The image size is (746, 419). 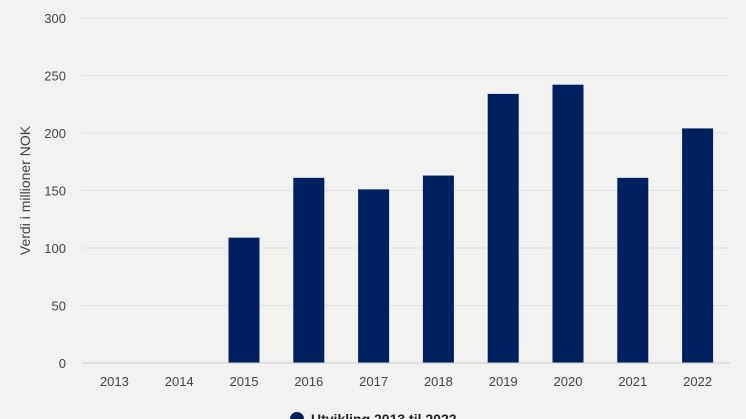 What do you see at coordinates (114, 381) in the screenshot?
I see `x-tick-label: 2013` at bounding box center [114, 381].